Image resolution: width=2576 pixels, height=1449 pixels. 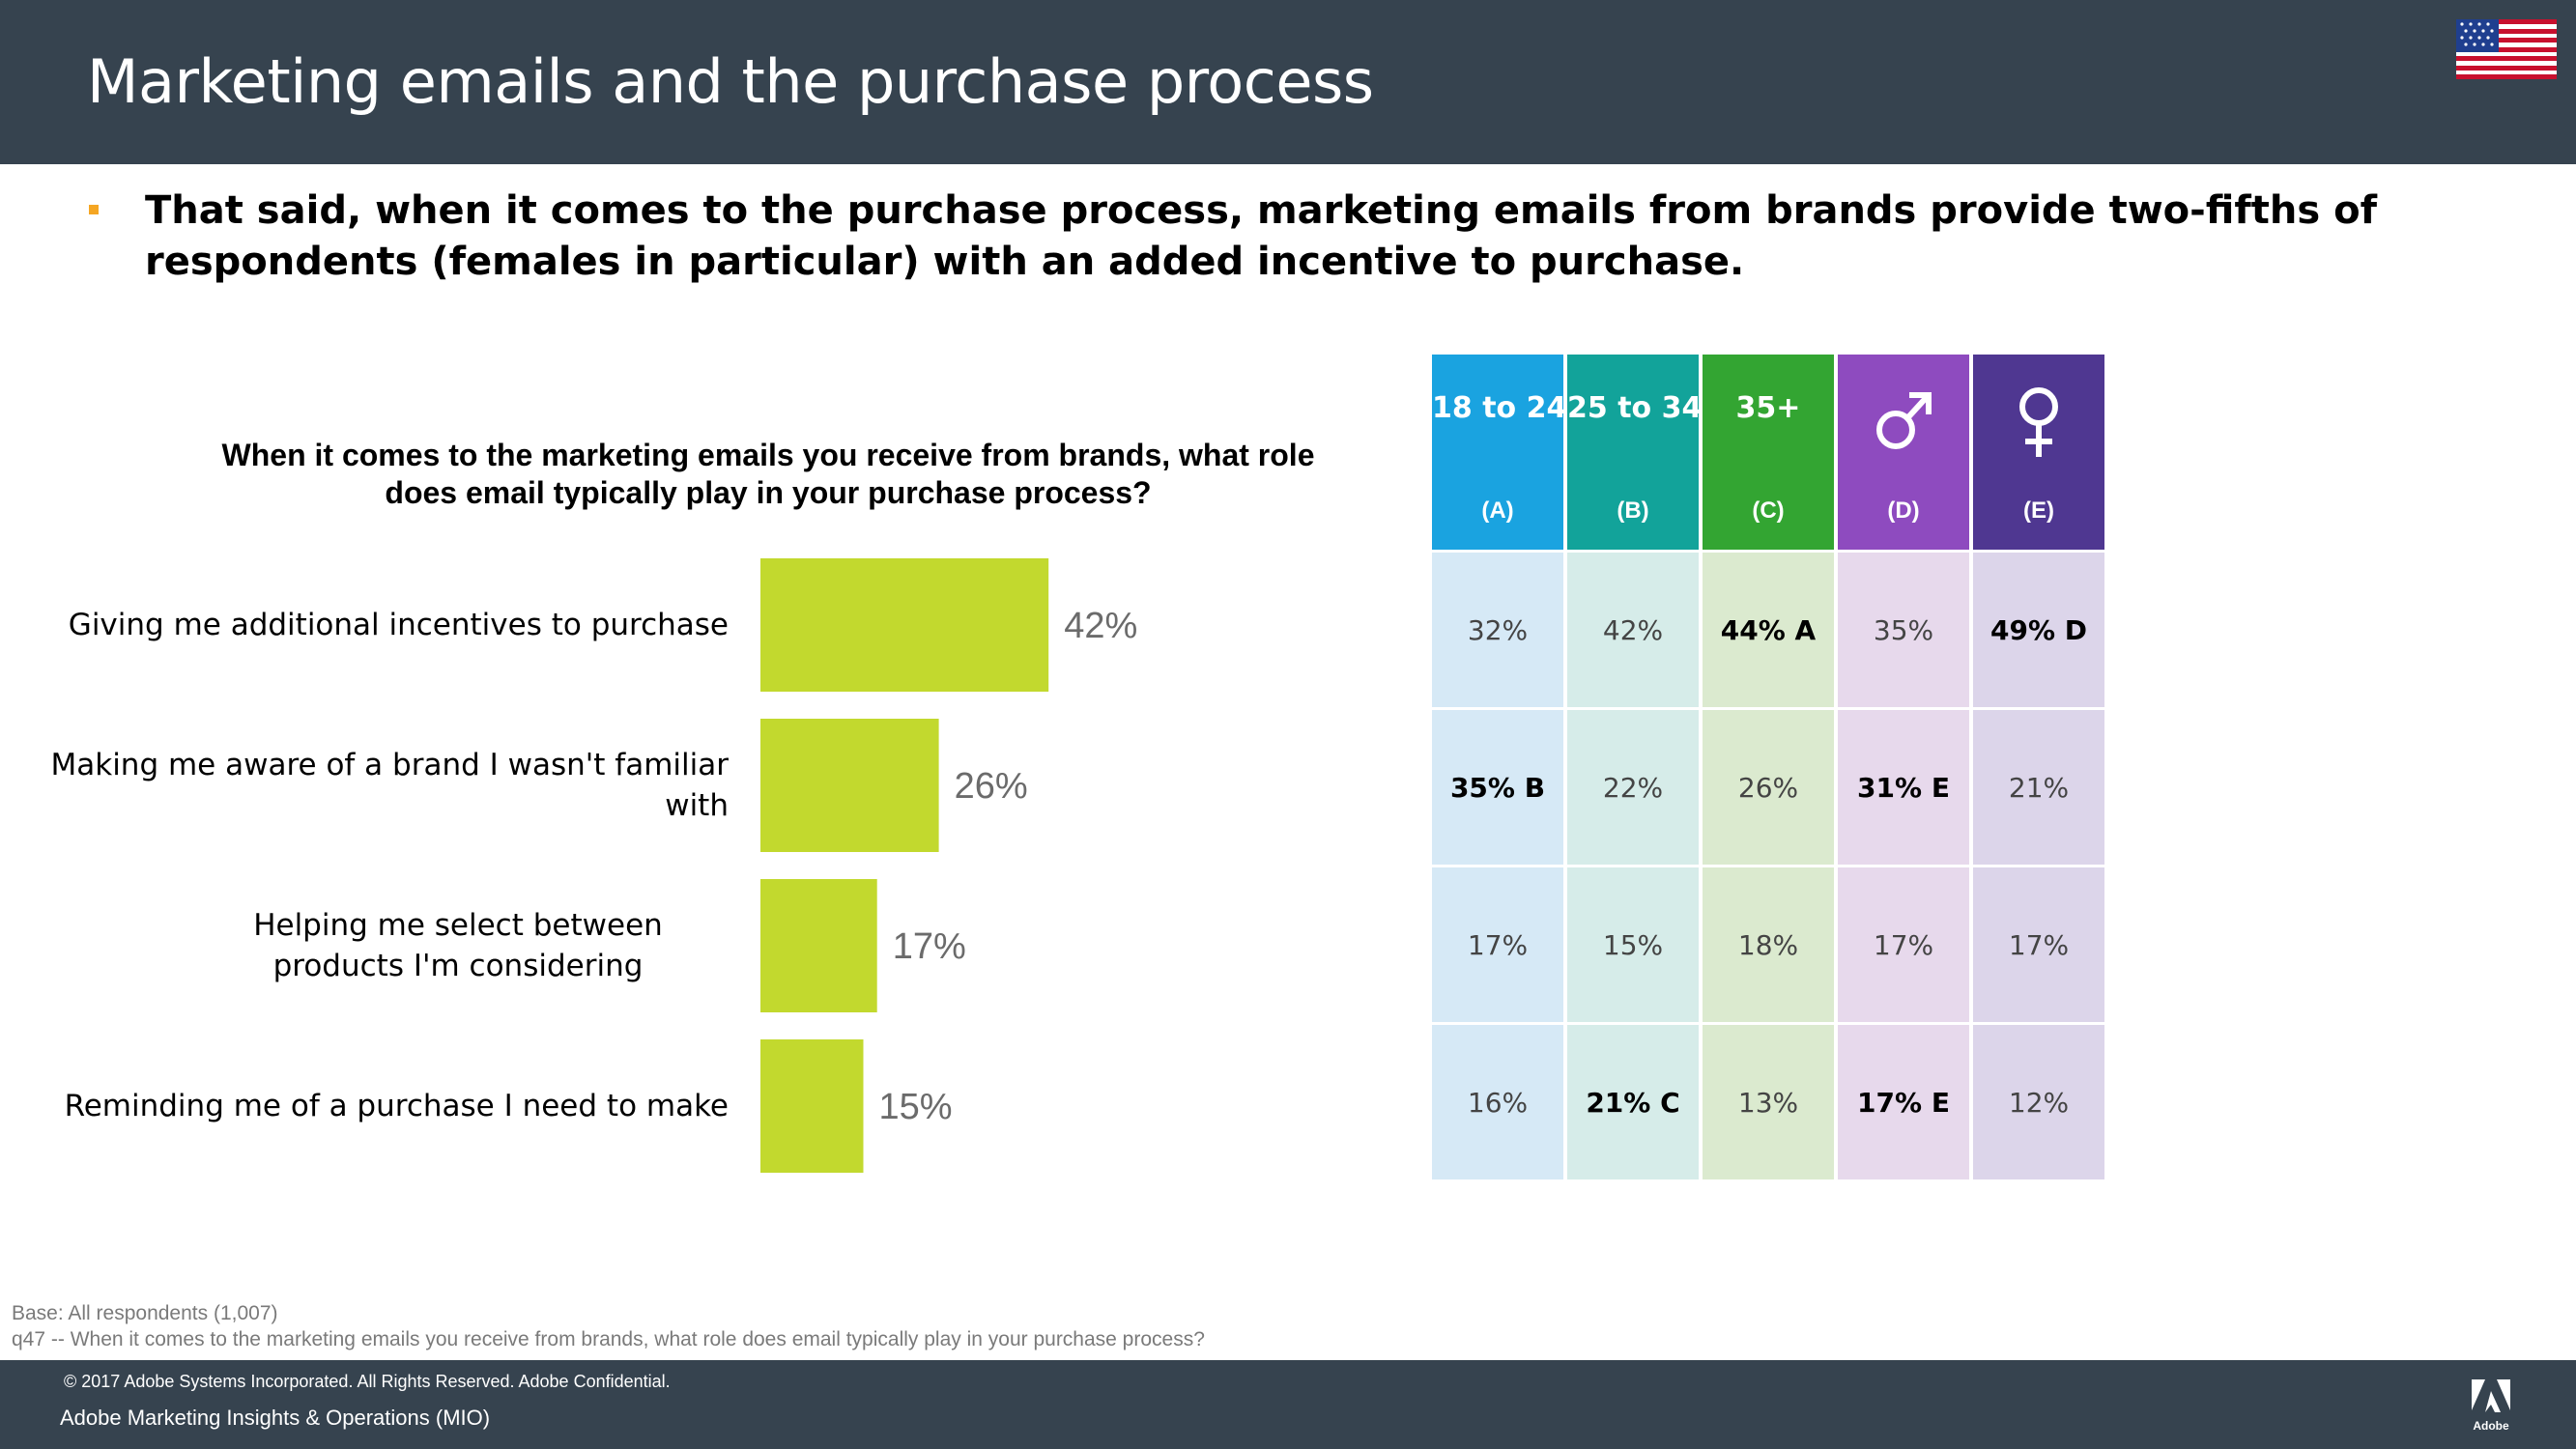 What do you see at coordinates (94, 209) in the screenshot?
I see `bullet-icon` at bounding box center [94, 209].